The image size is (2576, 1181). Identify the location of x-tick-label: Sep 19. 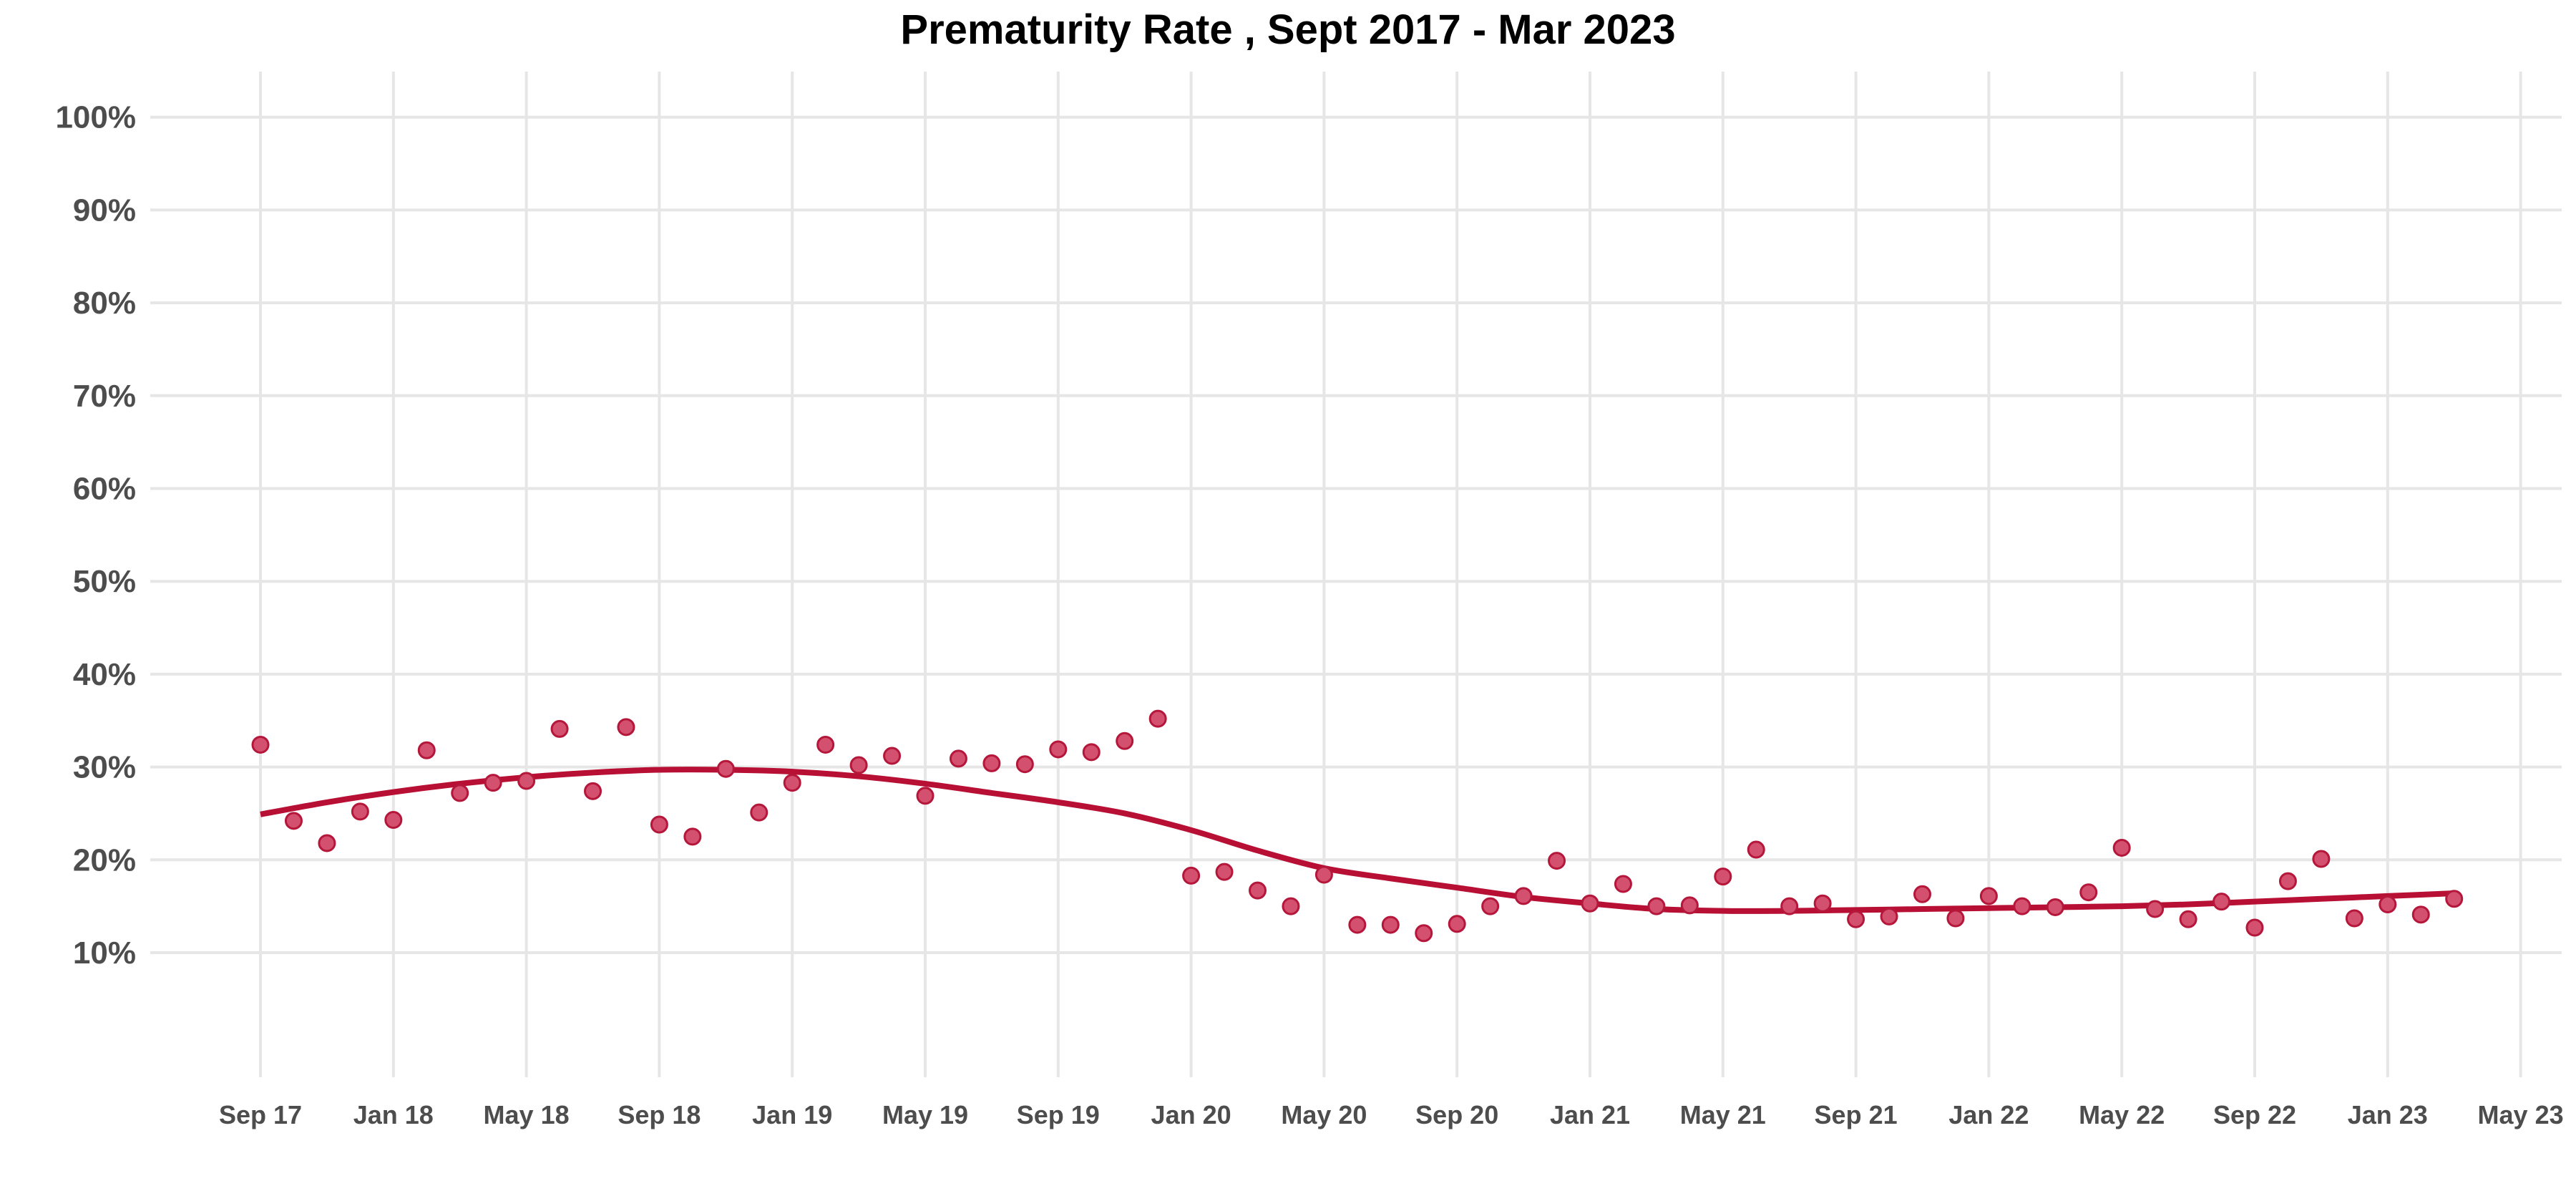
(1058, 1114).